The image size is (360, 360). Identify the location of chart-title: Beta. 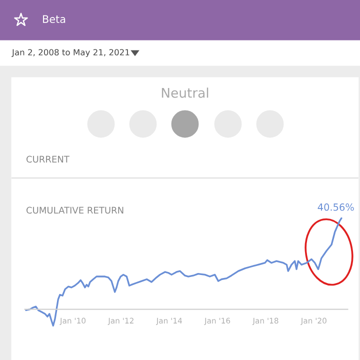
(54, 19).